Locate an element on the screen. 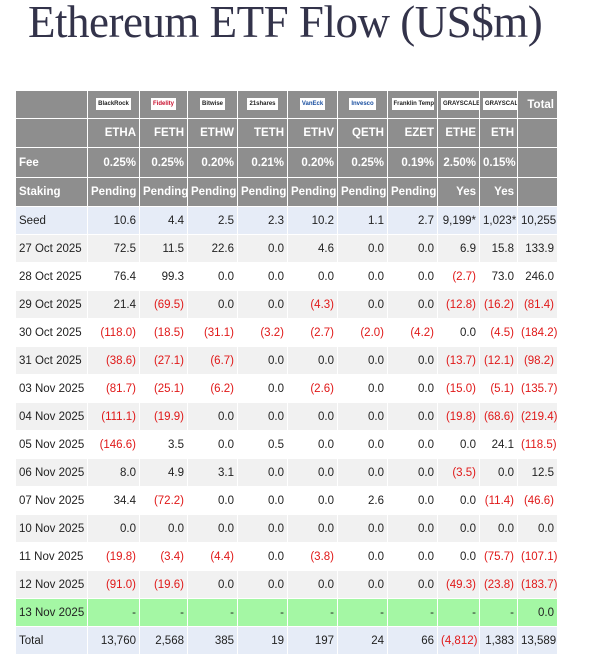  data-row: 13 Nov 2025- - - - - - - - -0.0 is located at coordinates (286, 612).